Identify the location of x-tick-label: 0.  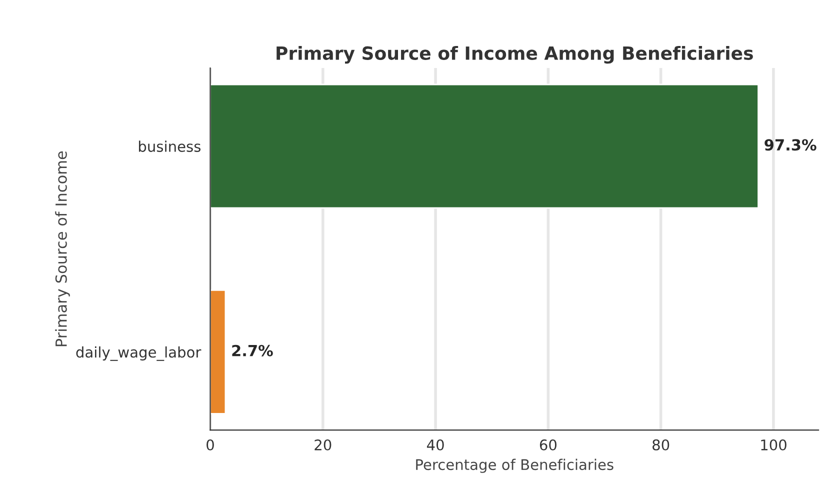
(210, 444).